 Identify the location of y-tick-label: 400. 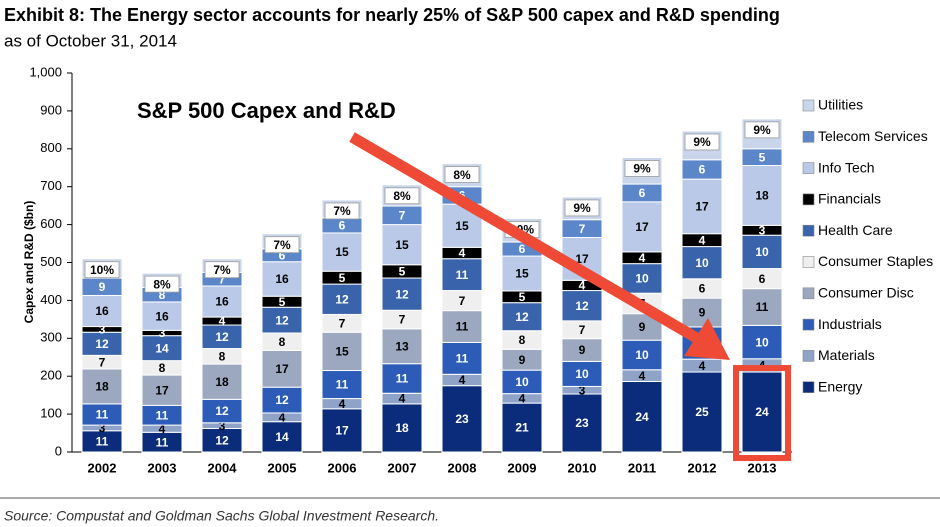
(51, 299).